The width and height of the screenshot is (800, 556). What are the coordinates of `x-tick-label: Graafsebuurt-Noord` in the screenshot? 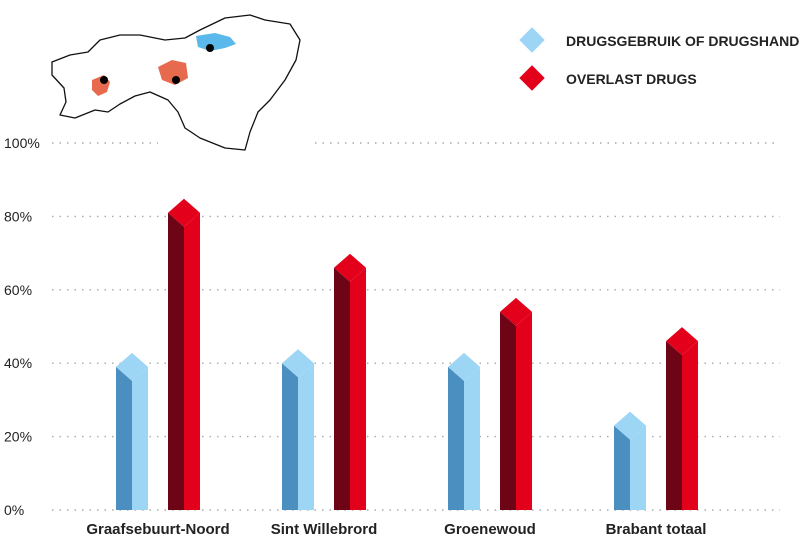 It's located at (157, 529).